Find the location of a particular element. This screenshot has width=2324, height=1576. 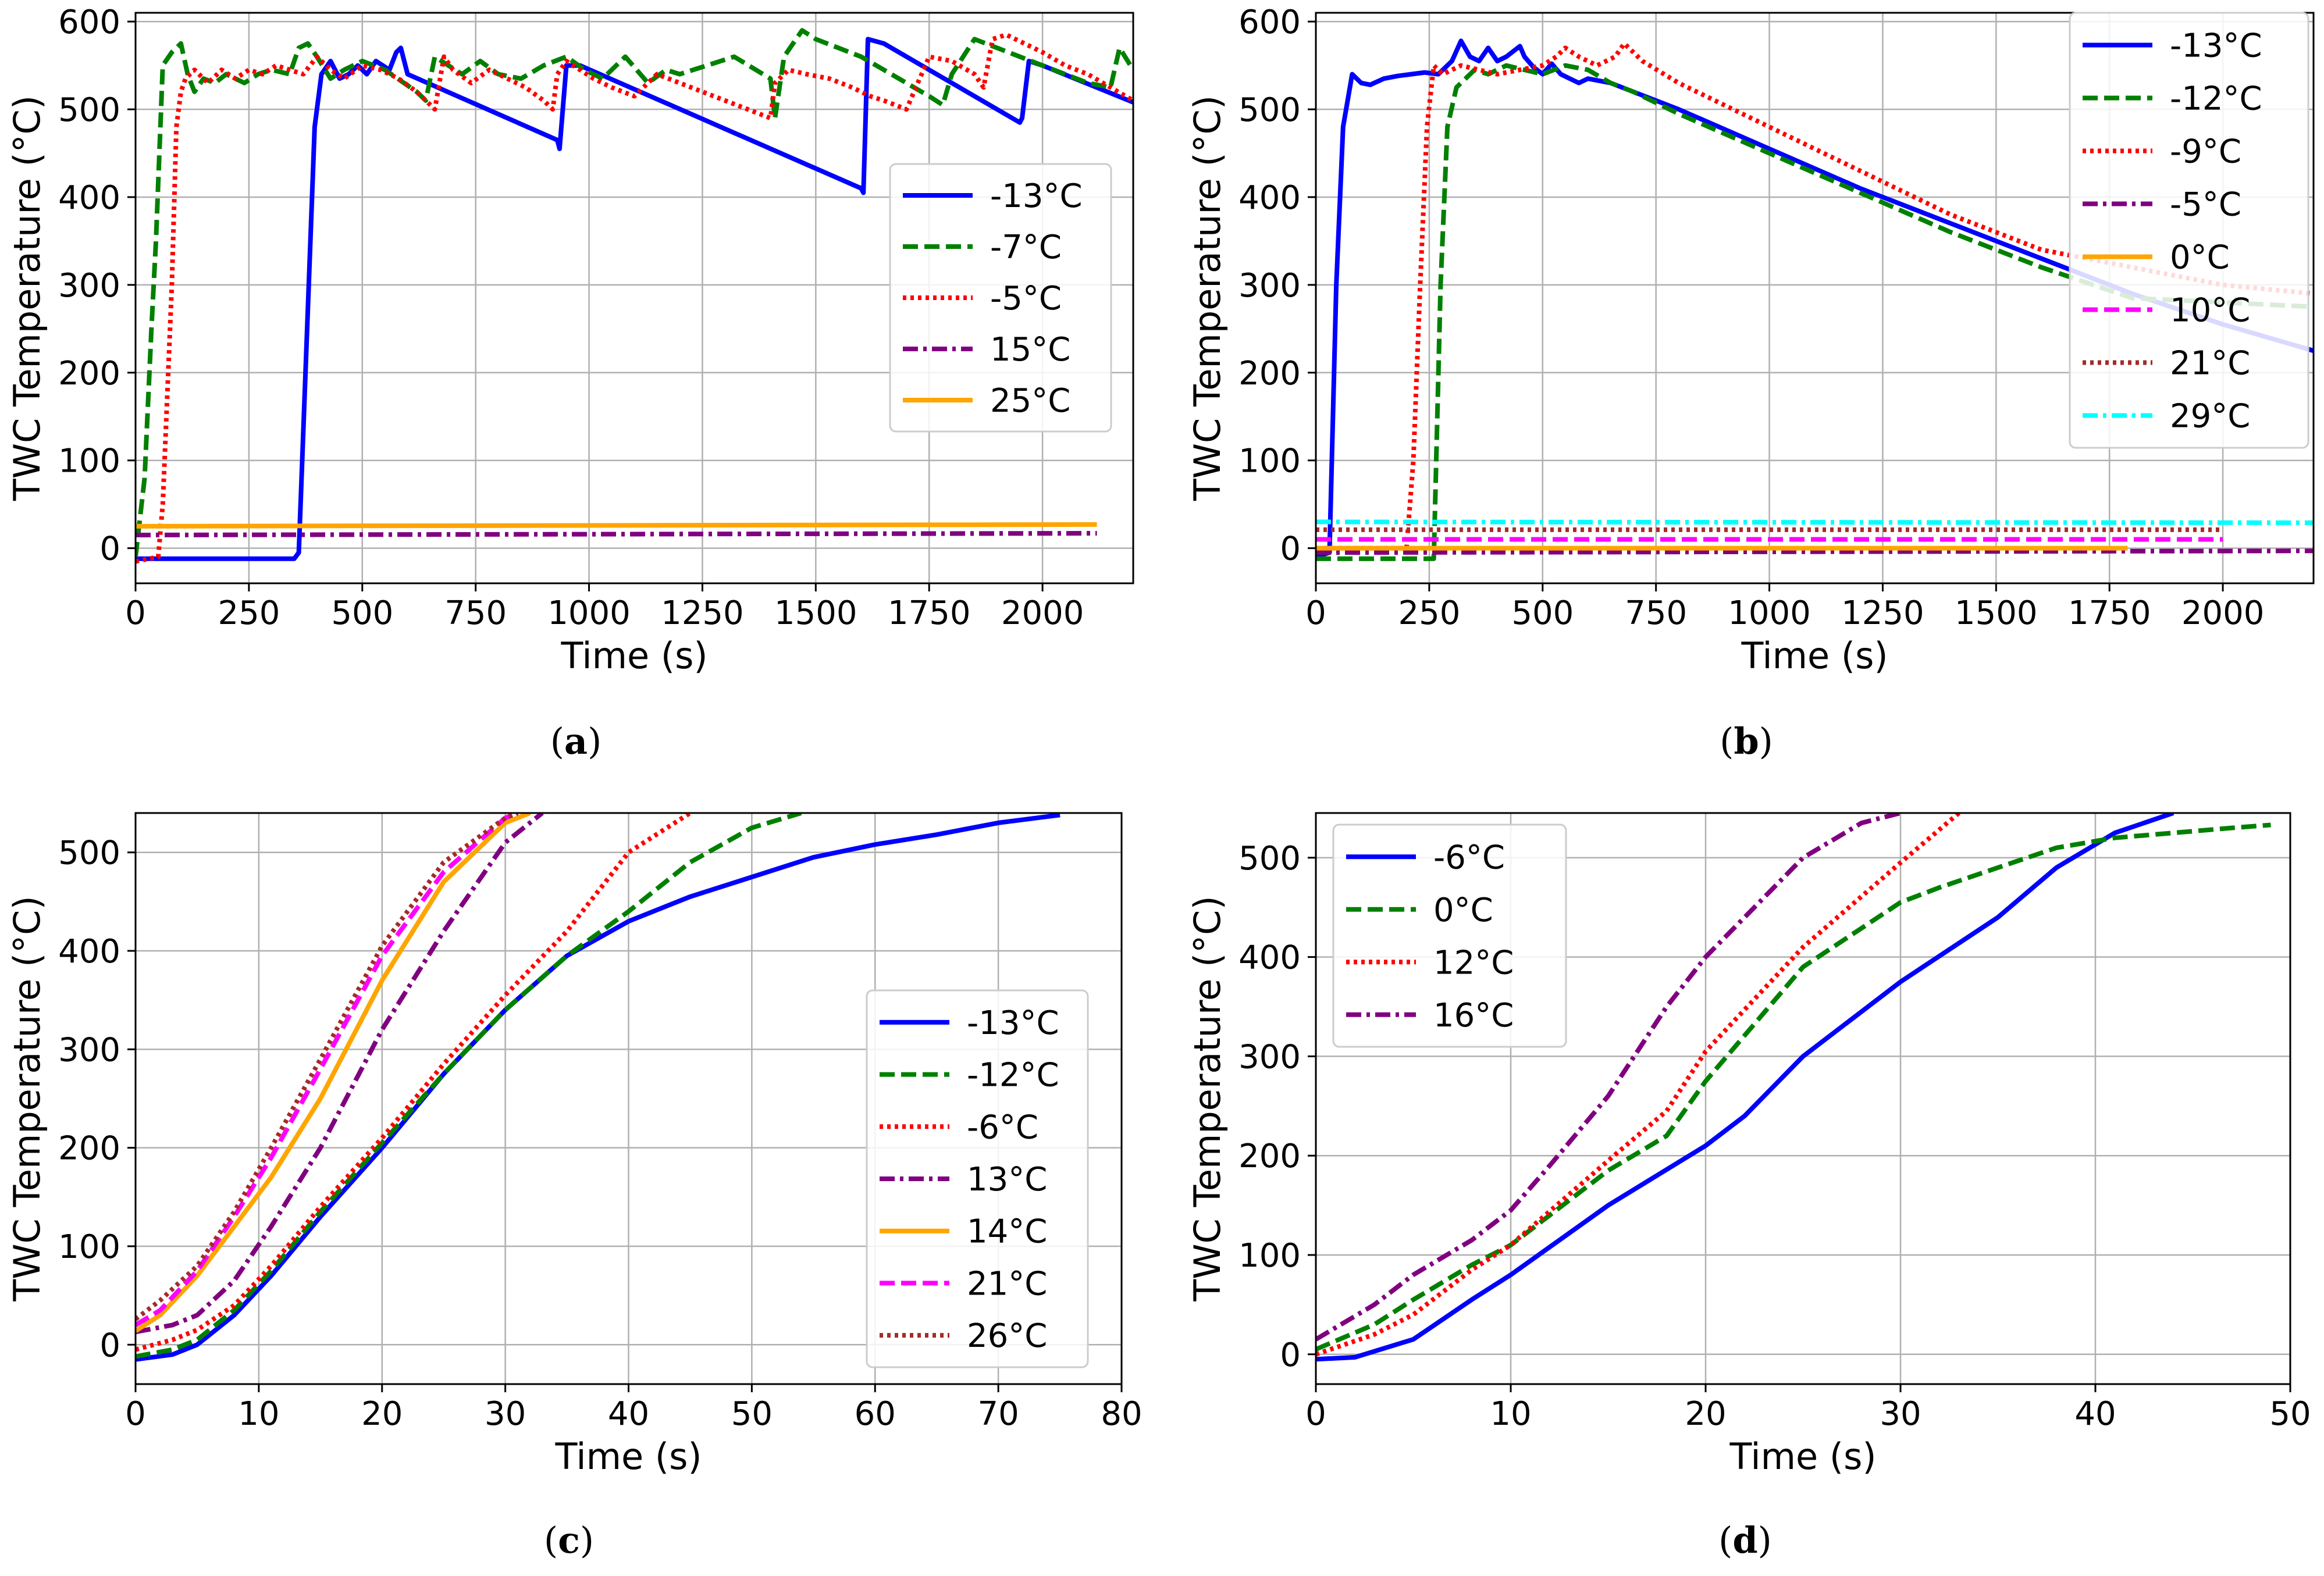

series-line-14C is located at coordinates (333, 1073).